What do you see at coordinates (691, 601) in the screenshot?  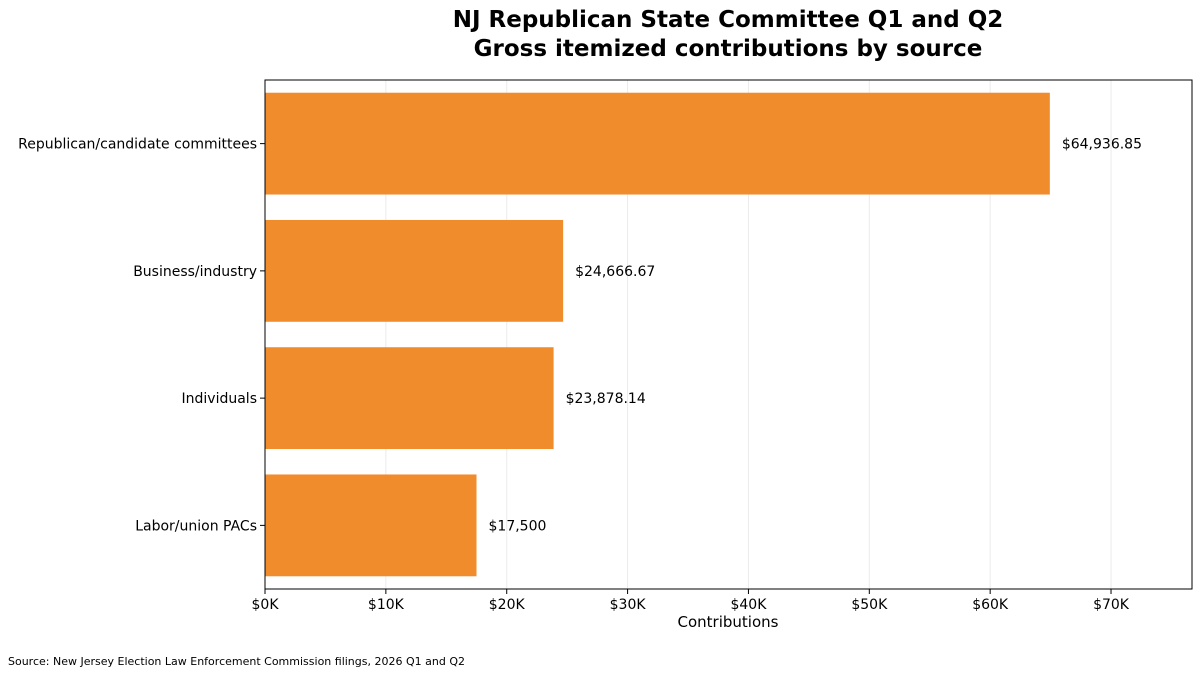 I see `x-axis: $0K $10K $20K $30K $40K $50K $60K $70K` at bounding box center [691, 601].